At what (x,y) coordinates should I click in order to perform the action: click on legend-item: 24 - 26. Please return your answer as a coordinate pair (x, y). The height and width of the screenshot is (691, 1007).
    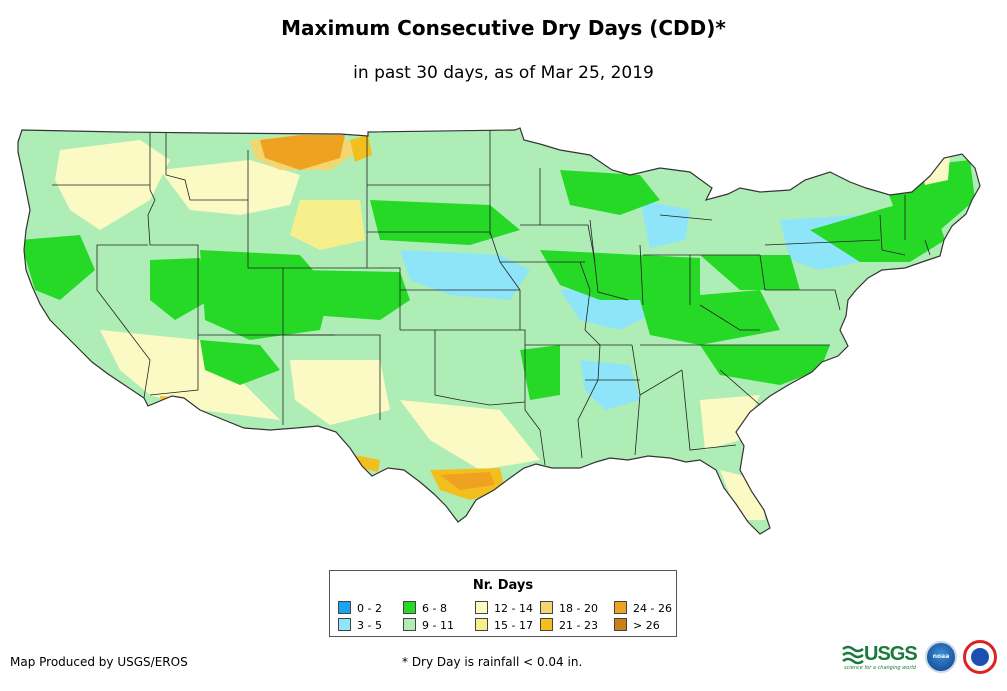
    Looking at the image, I should click on (643, 608).